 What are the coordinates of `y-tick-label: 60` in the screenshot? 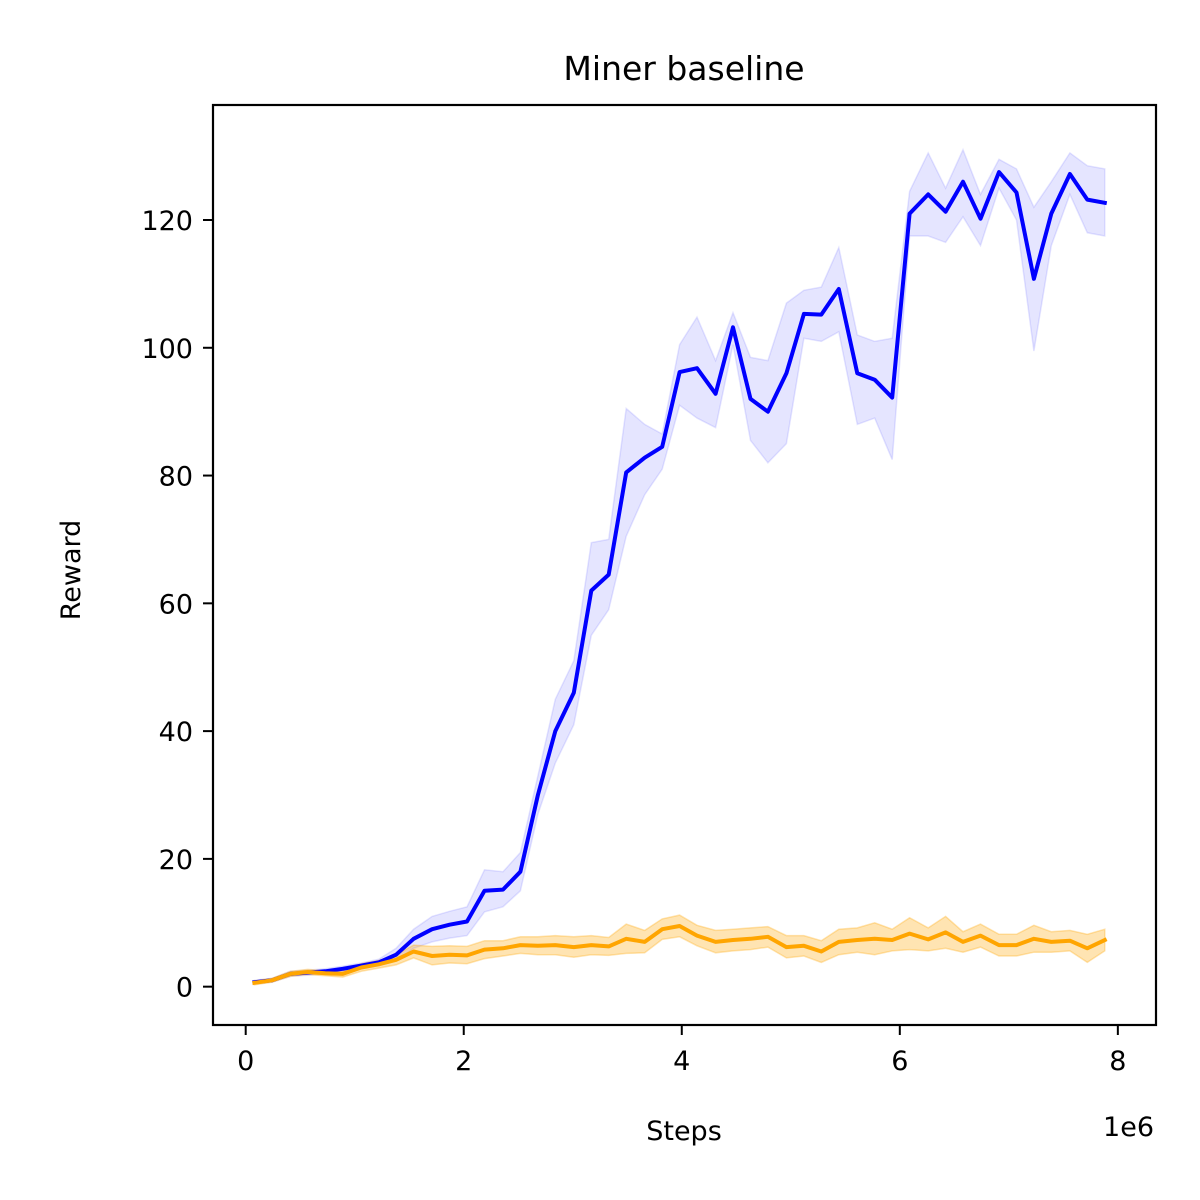 It's located at (176, 604).